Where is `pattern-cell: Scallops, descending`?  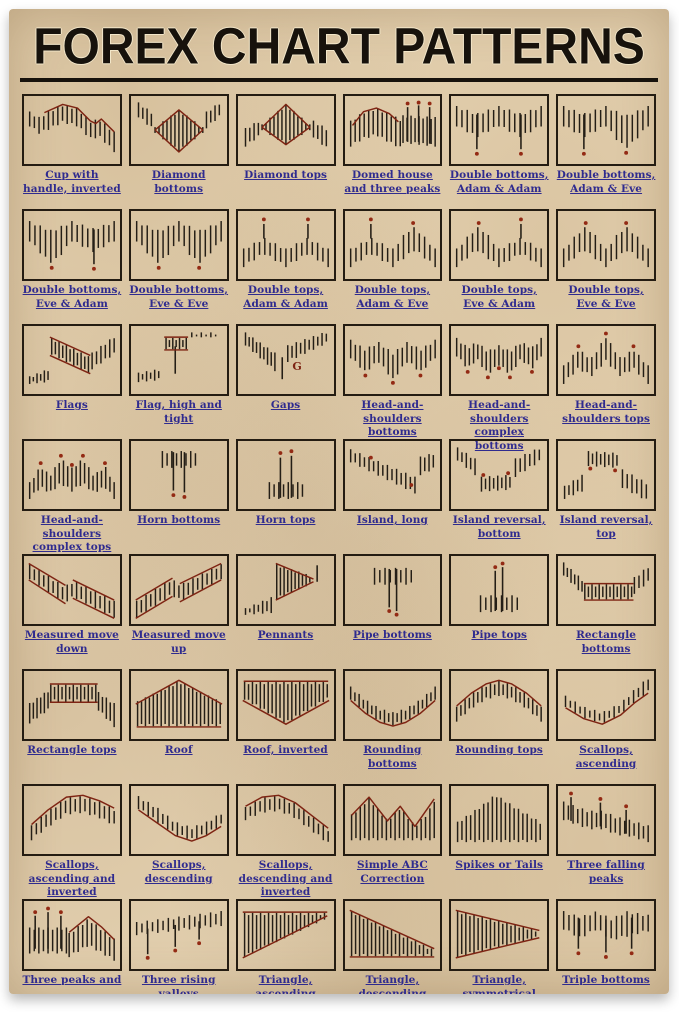 pattern-cell: Scallops, descending is located at coordinates (178, 841).